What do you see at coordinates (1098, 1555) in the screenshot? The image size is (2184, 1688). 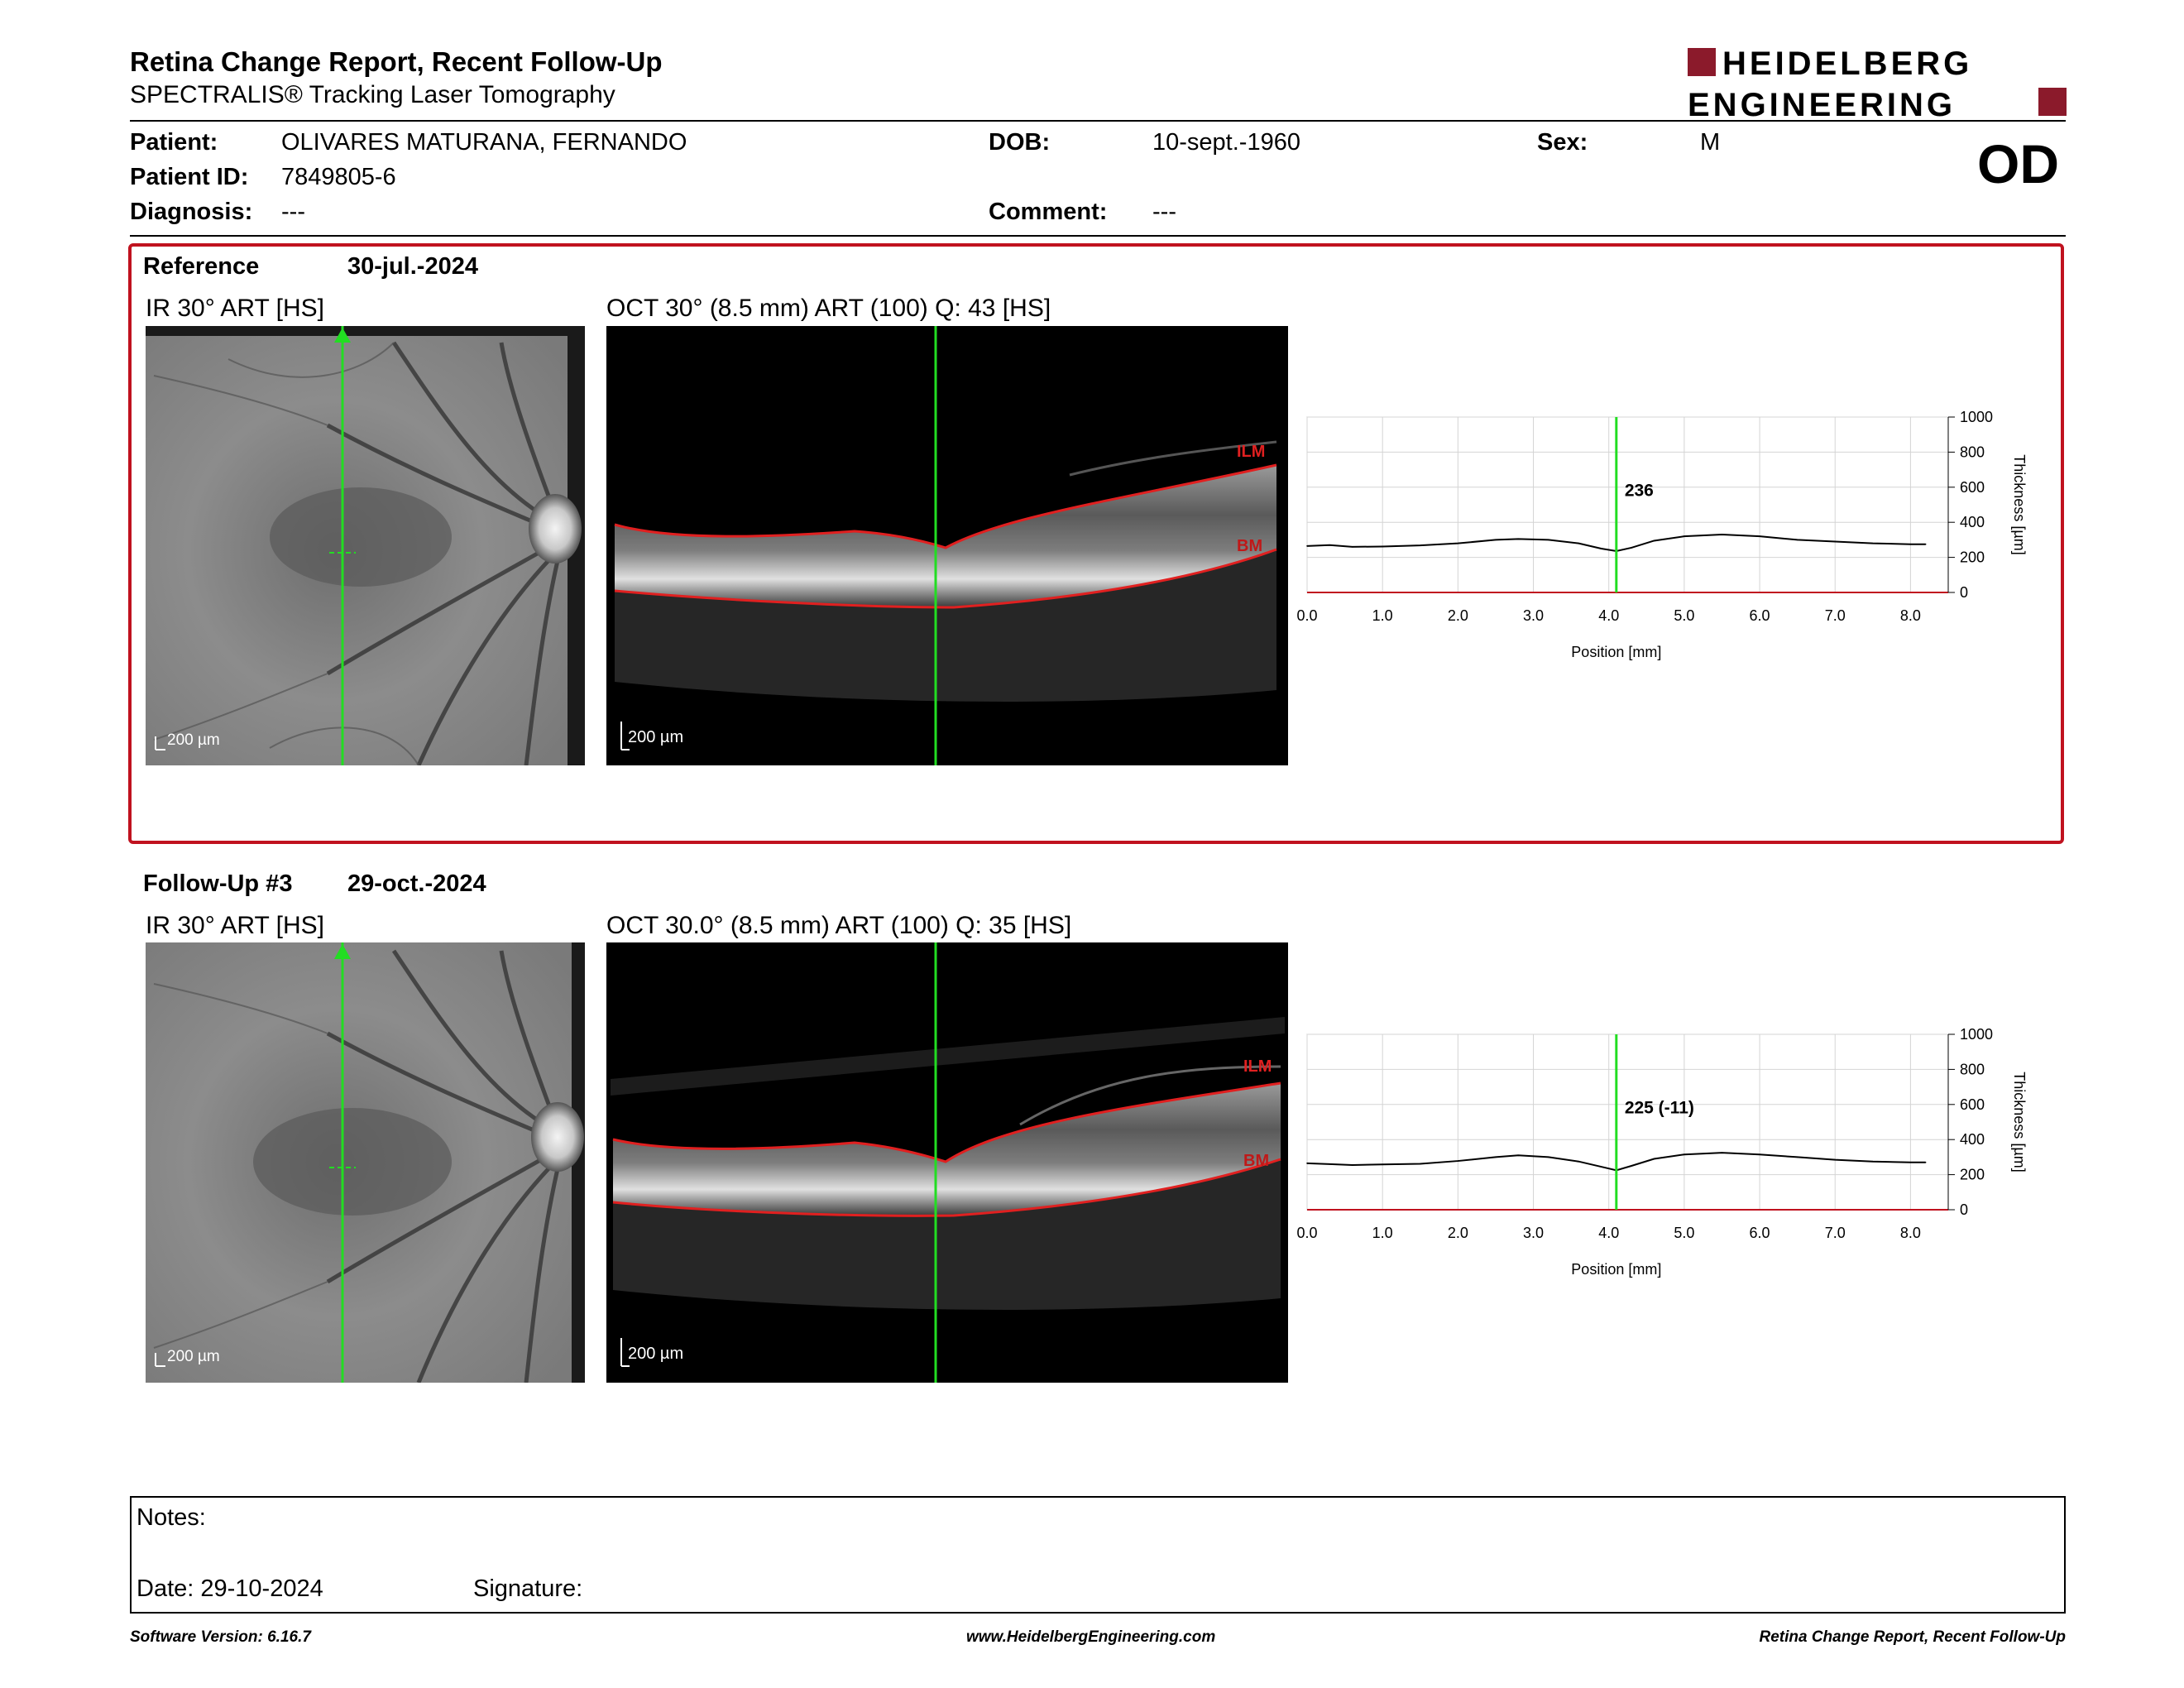 I see `notes-box: Notes: Date: 29-10-2024 Signature:` at bounding box center [1098, 1555].